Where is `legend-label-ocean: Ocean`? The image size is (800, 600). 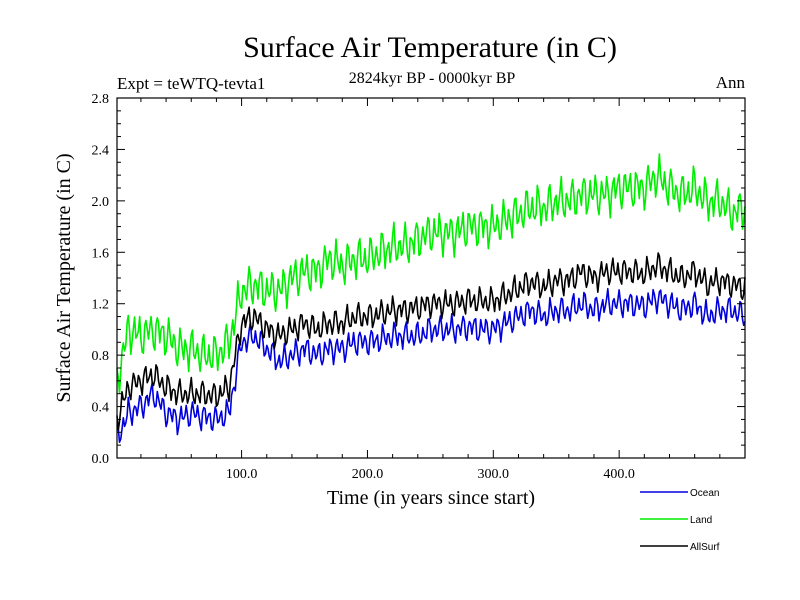 legend-label-ocean: Ocean is located at coordinates (704, 493).